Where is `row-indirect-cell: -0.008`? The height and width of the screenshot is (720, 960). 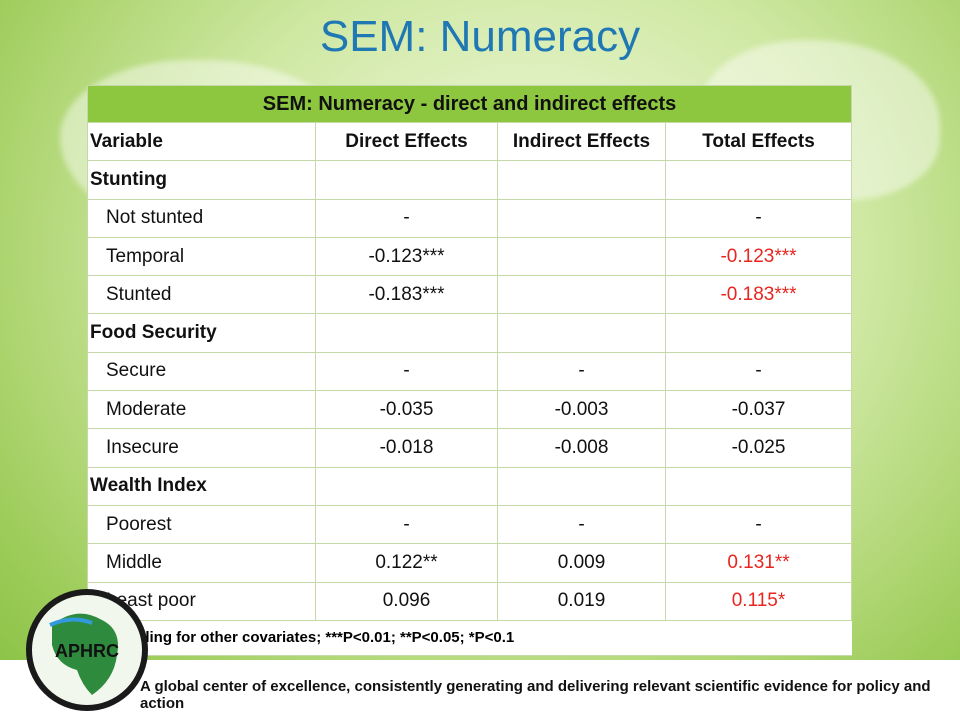
row-indirect-cell: -0.008 is located at coordinates (581, 448).